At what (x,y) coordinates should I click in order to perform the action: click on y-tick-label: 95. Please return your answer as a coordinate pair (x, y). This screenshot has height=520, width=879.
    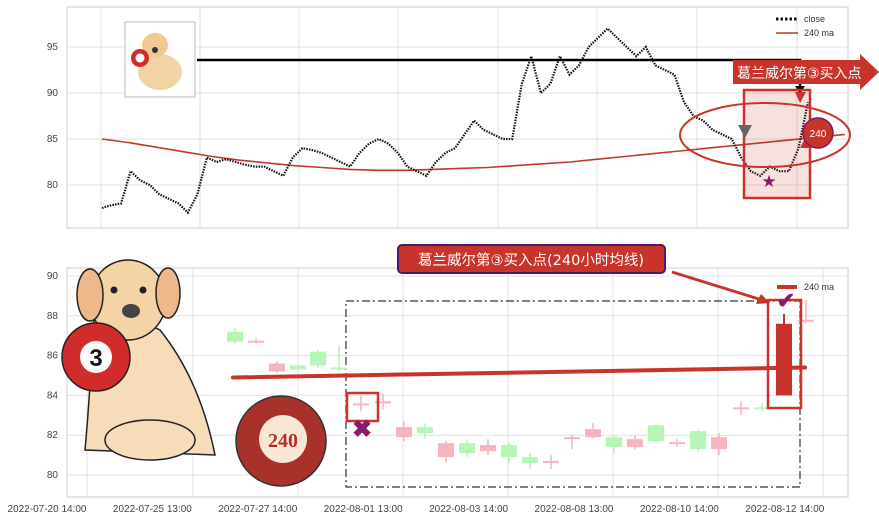
    Looking at the image, I should click on (53, 47).